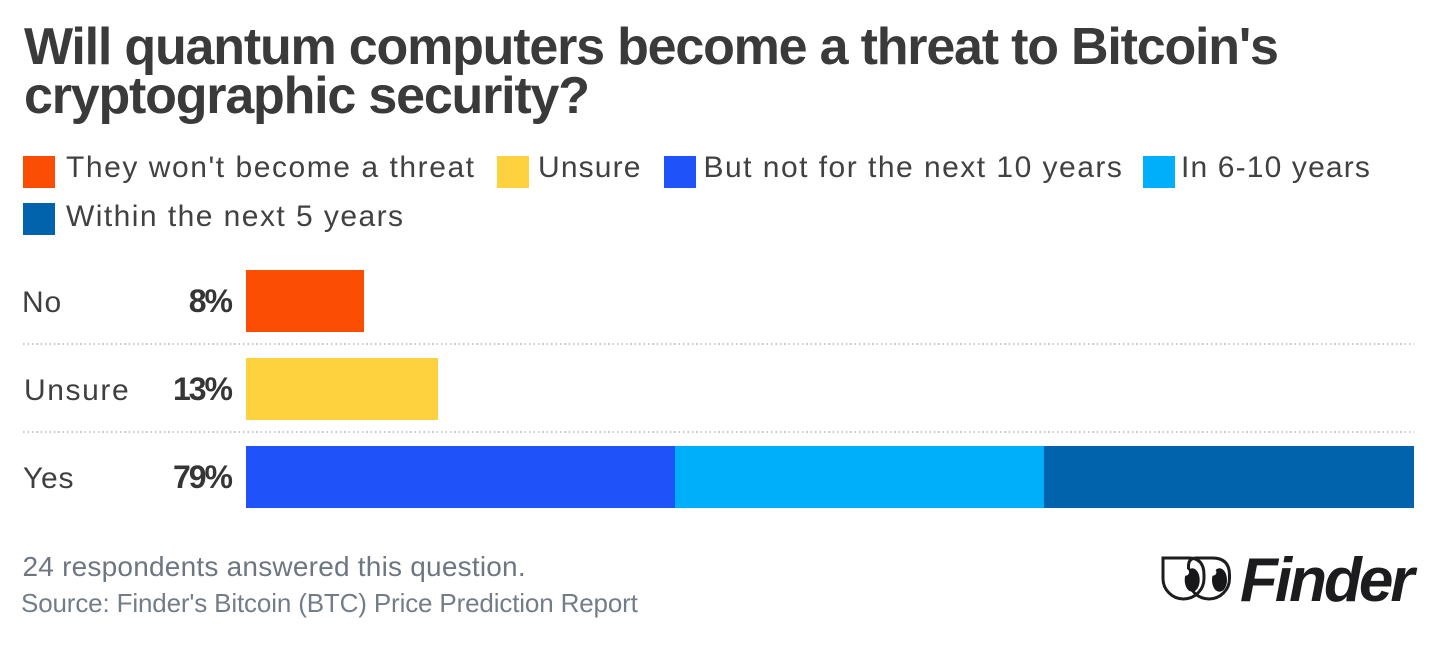 This screenshot has width=1440, height=646. What do you see at coordinates (1328, 582) in the screenshot?
I see `svg-text: Finder` at bounding box center [1328, 582].